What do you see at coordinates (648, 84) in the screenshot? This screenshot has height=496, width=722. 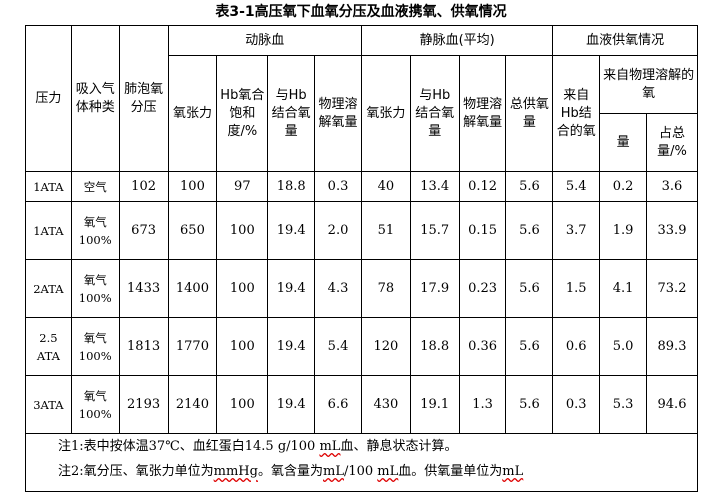 I see `header-sup-phys: 来自物理溶解的氧` at bounding box center [648, 84].